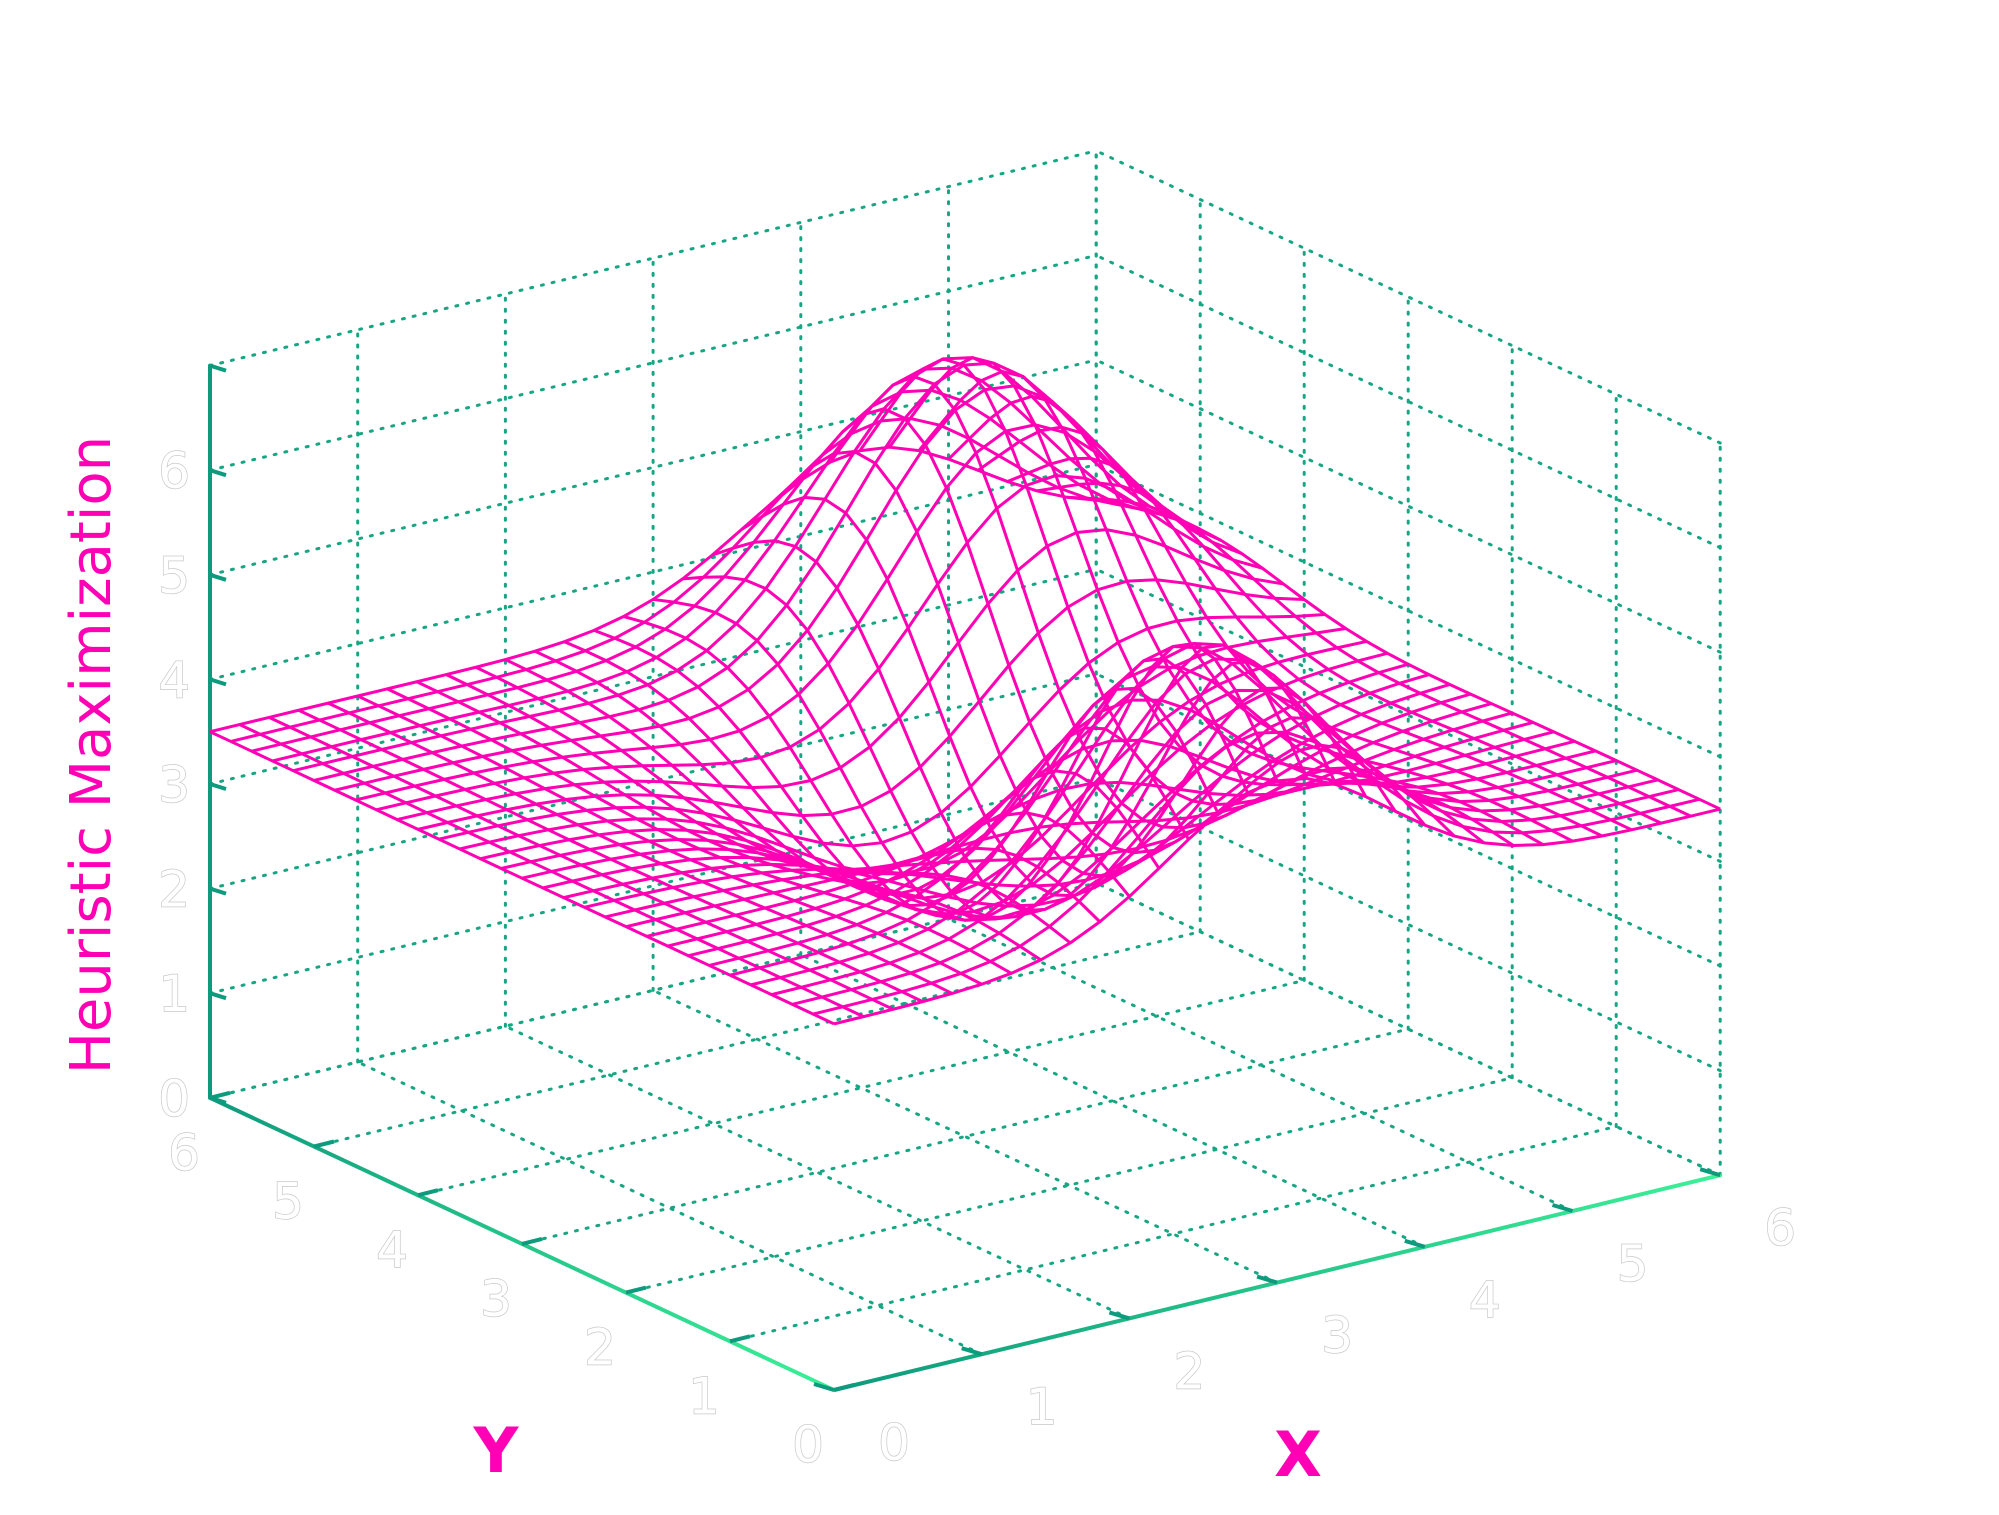  I want to click on gridline-back-z, so click(653, 258).